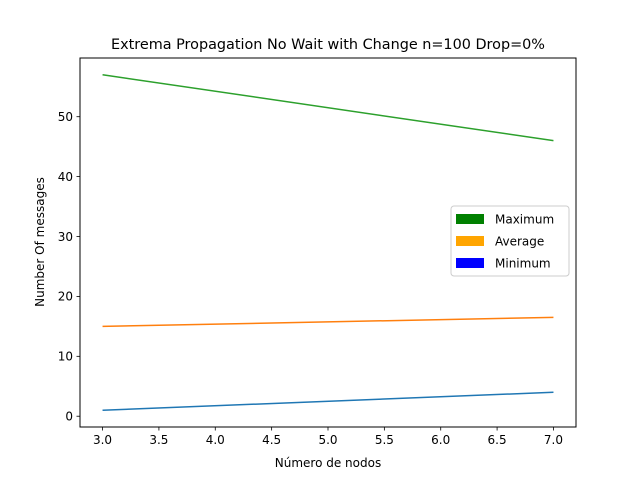  I want to click on legend-swatch-average, so click(470, 241).